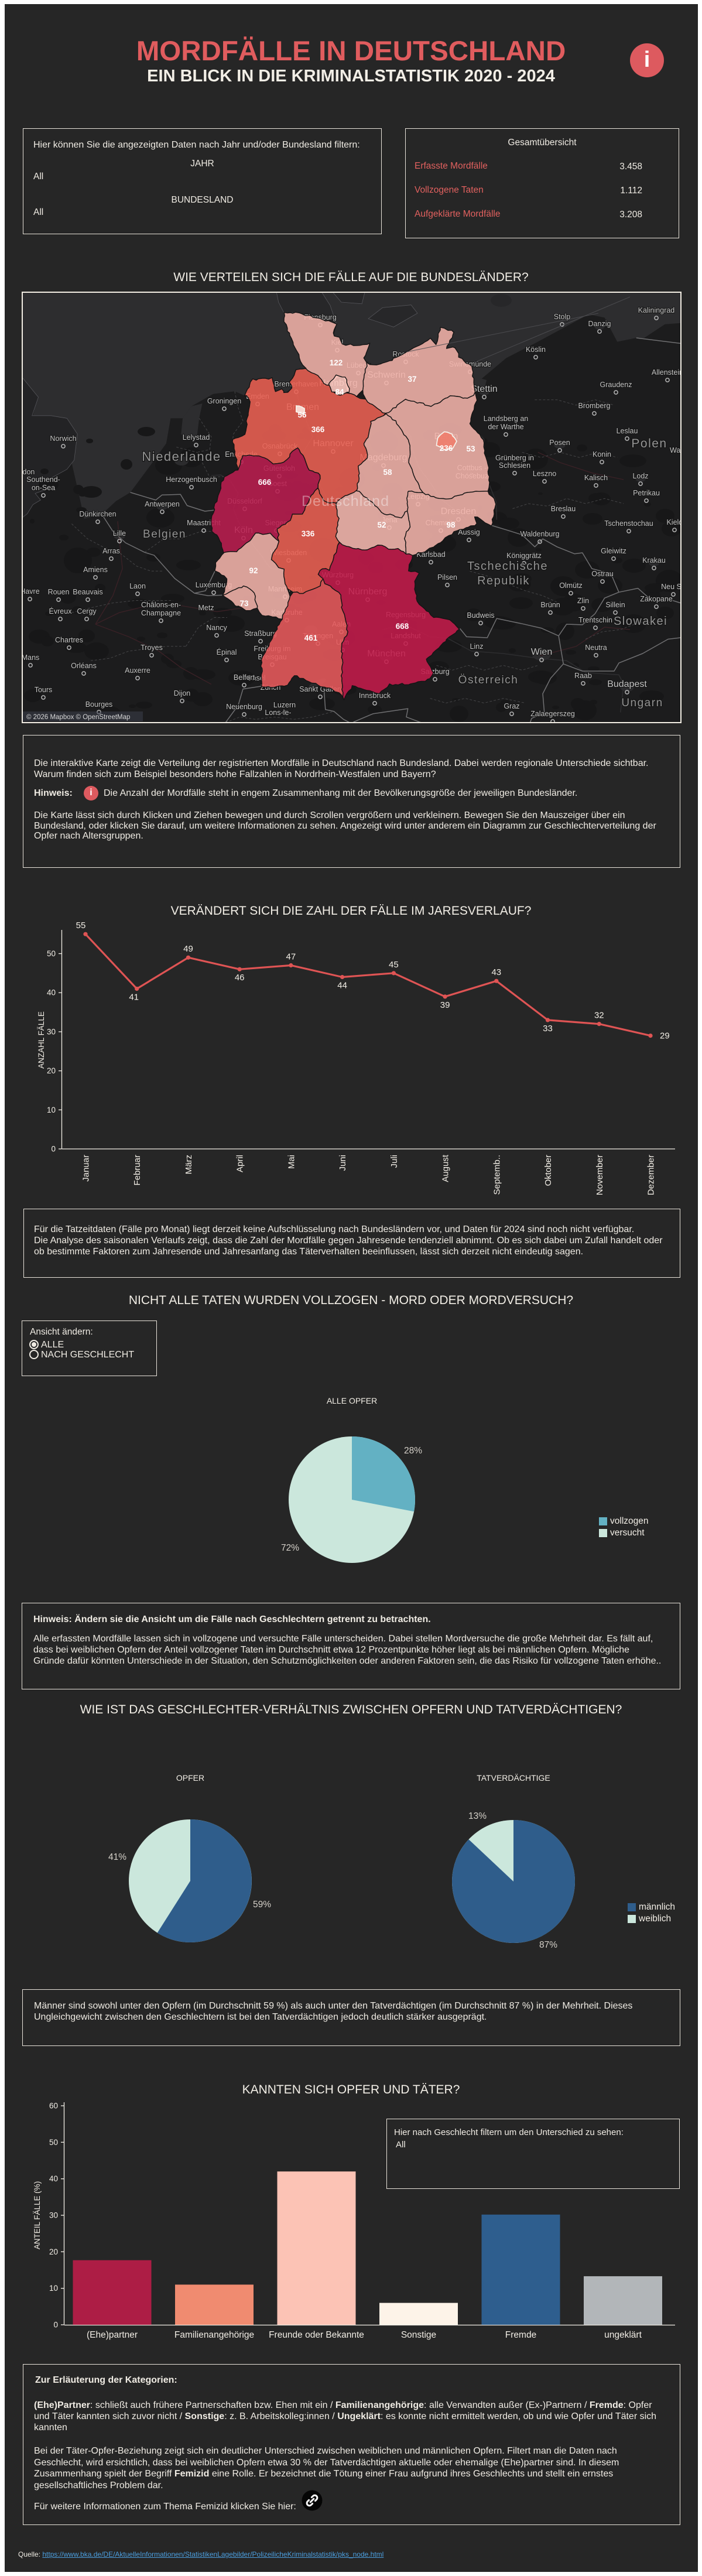 The image size is (702, 2576). I want to click on svg-text: Königgrätz, so click(524, 556).